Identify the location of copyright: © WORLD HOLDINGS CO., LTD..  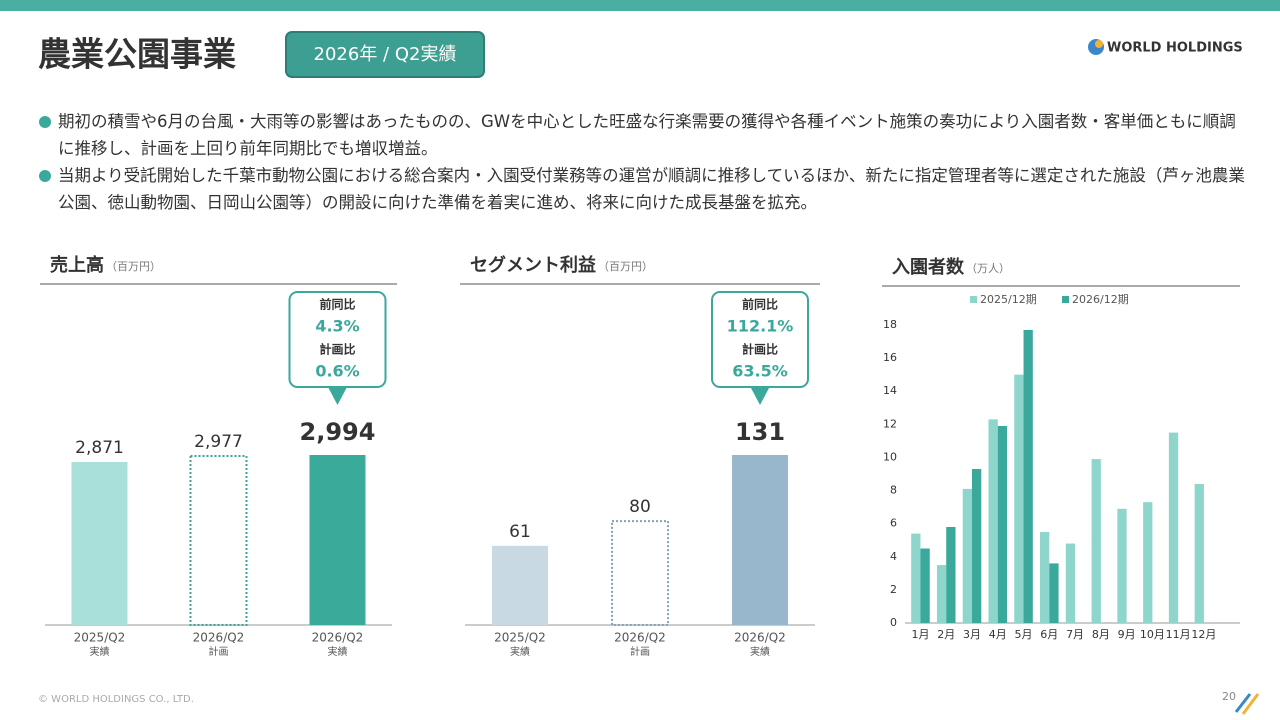
(116, 699).